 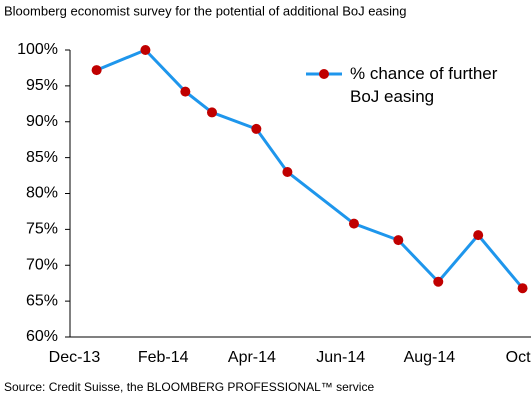 What do you see at coordinates (430, 357) in the screenshot?
I see `x-tick-label: Aug-14` at bounding box center [430, 357].